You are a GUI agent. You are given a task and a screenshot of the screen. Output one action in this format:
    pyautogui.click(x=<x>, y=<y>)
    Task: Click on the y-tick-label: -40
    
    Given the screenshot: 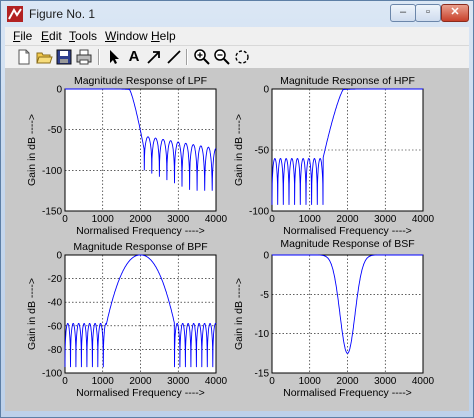 What is the action you would take?
    pyautogui.click(x=55, y=303)
    